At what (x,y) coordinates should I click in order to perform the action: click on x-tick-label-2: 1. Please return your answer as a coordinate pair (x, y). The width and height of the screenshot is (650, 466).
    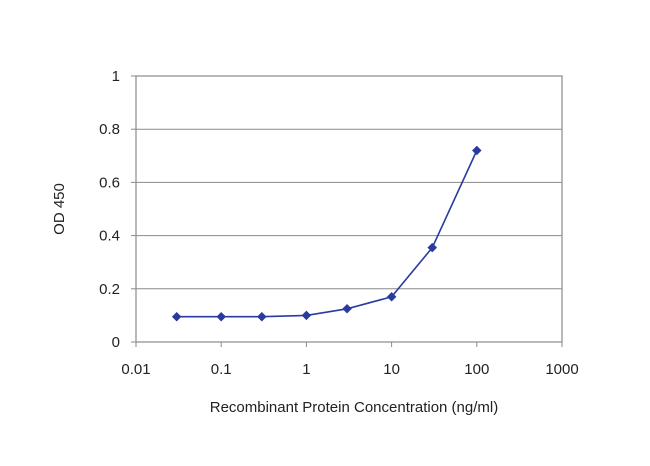
    Looking at the image, I should click on (306, 369).